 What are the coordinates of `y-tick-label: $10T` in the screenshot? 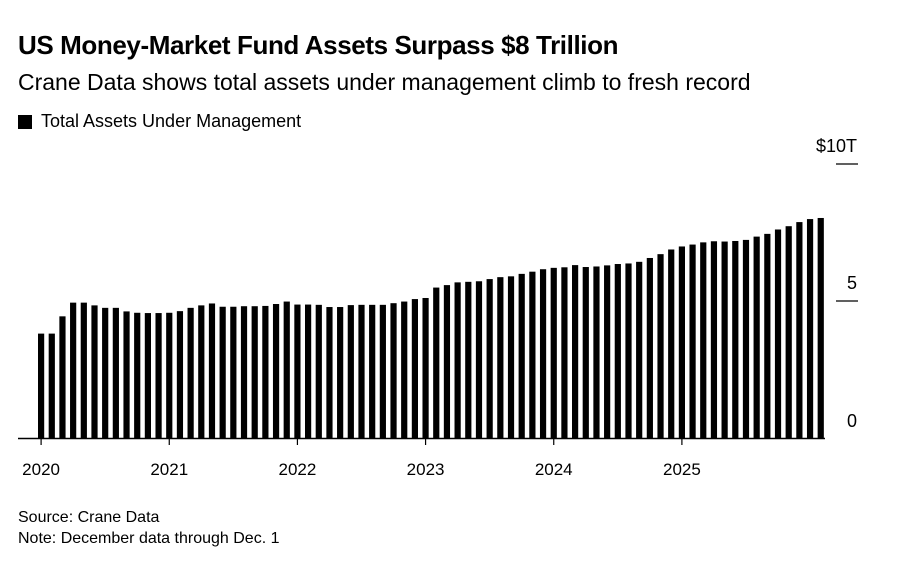 It's located at (836, 146).